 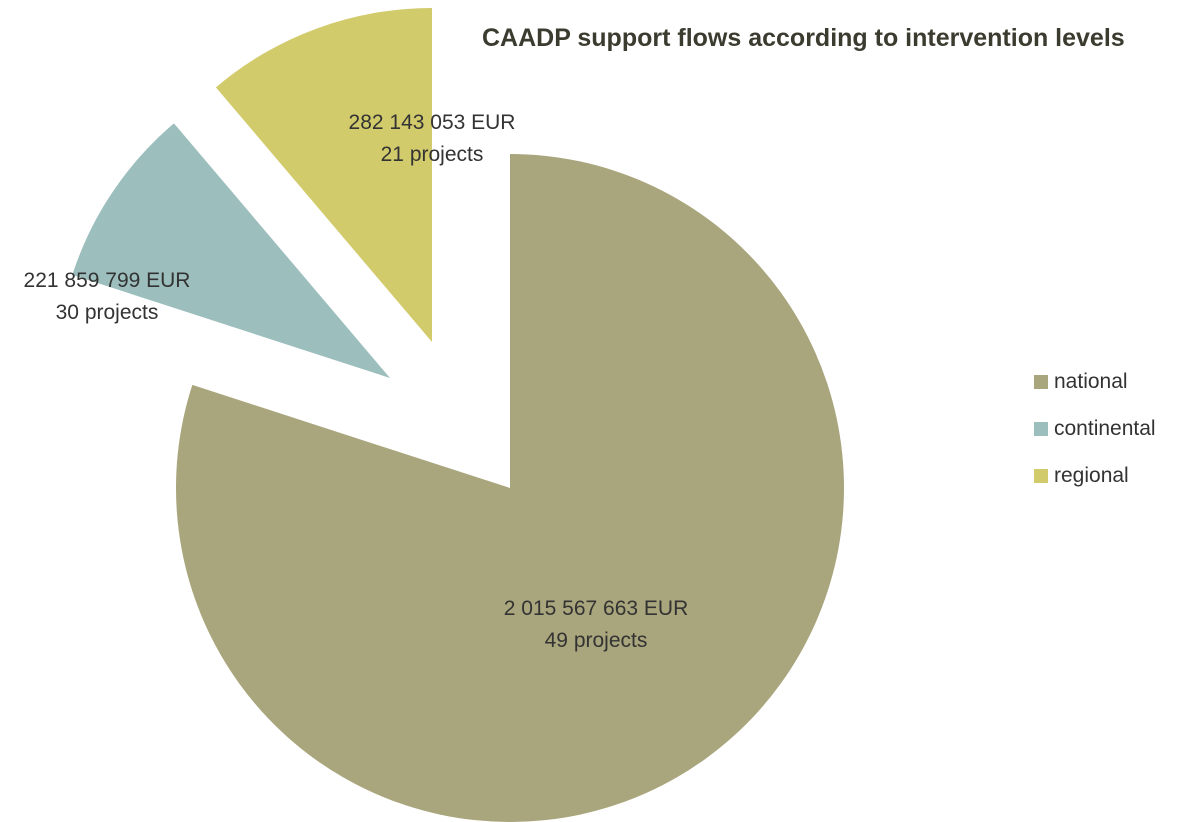 What do you see at coordinates (1105, 428) in the screenshot?
I see `legend-label-continental: continental` at bounding box center [1105, 428].